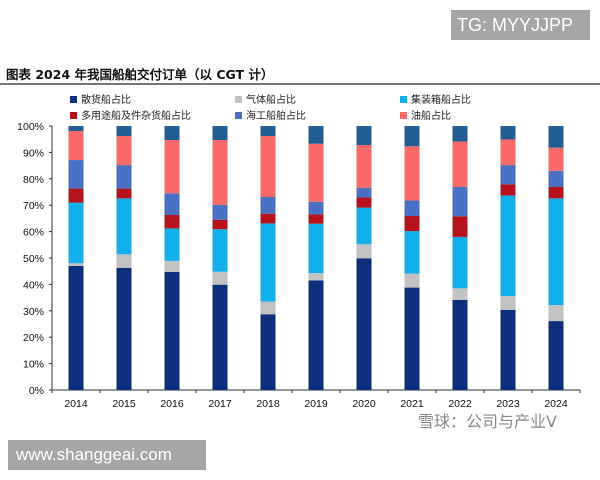 This screenshot has height=480, width=600. I want to click on y-tick-label: 10%, so click(33, 365).